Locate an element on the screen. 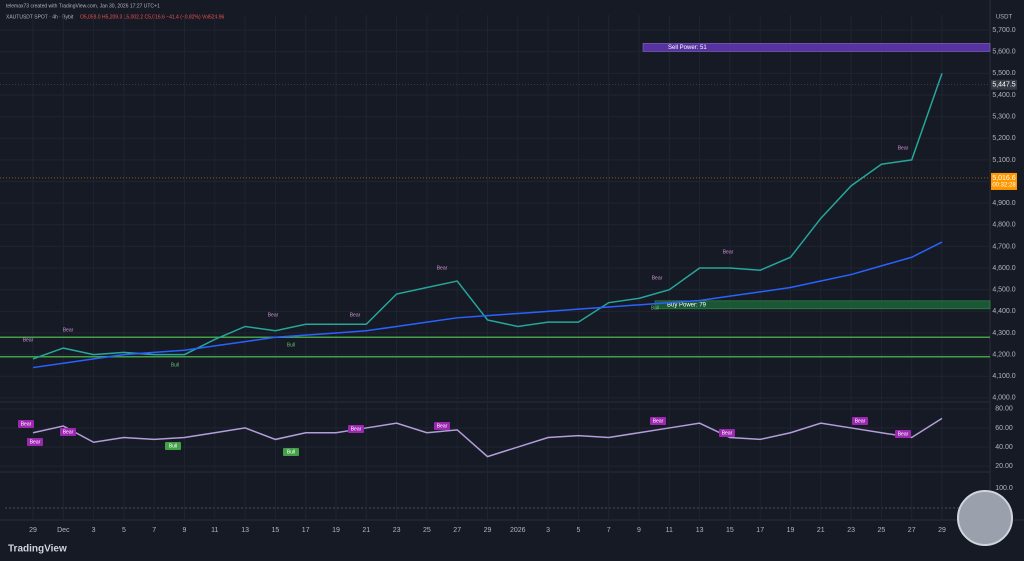  brand: TradingView is located at coordinates (37, 549).